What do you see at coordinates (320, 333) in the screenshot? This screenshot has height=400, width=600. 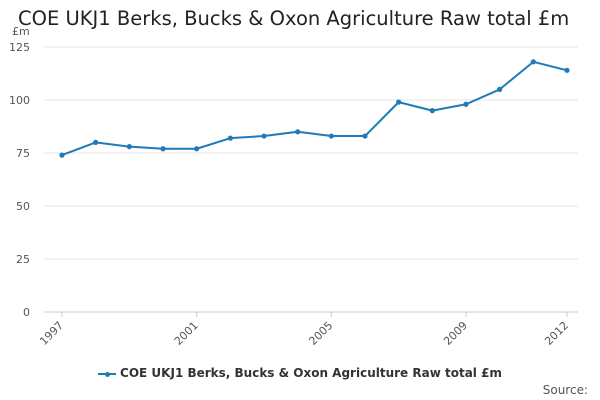 I see `x-tick-label: 2005` at bounding box center [320, 333].